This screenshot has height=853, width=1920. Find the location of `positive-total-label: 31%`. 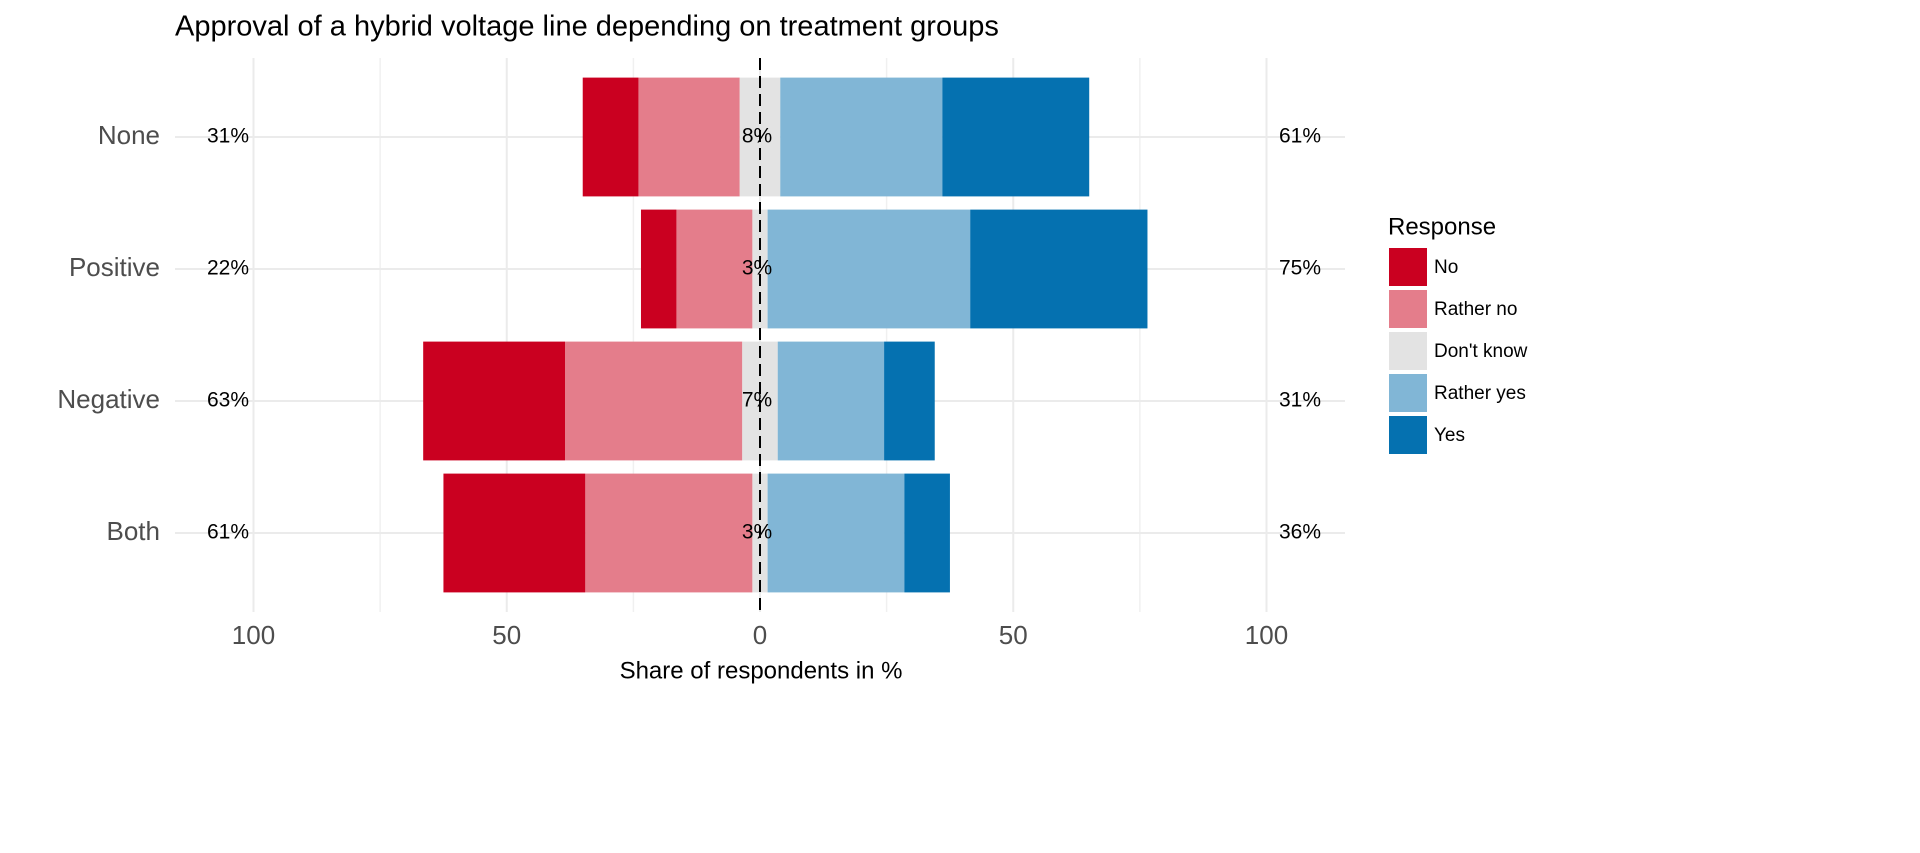

positive-total-label: 31% is located at coordinates (1300, 400).